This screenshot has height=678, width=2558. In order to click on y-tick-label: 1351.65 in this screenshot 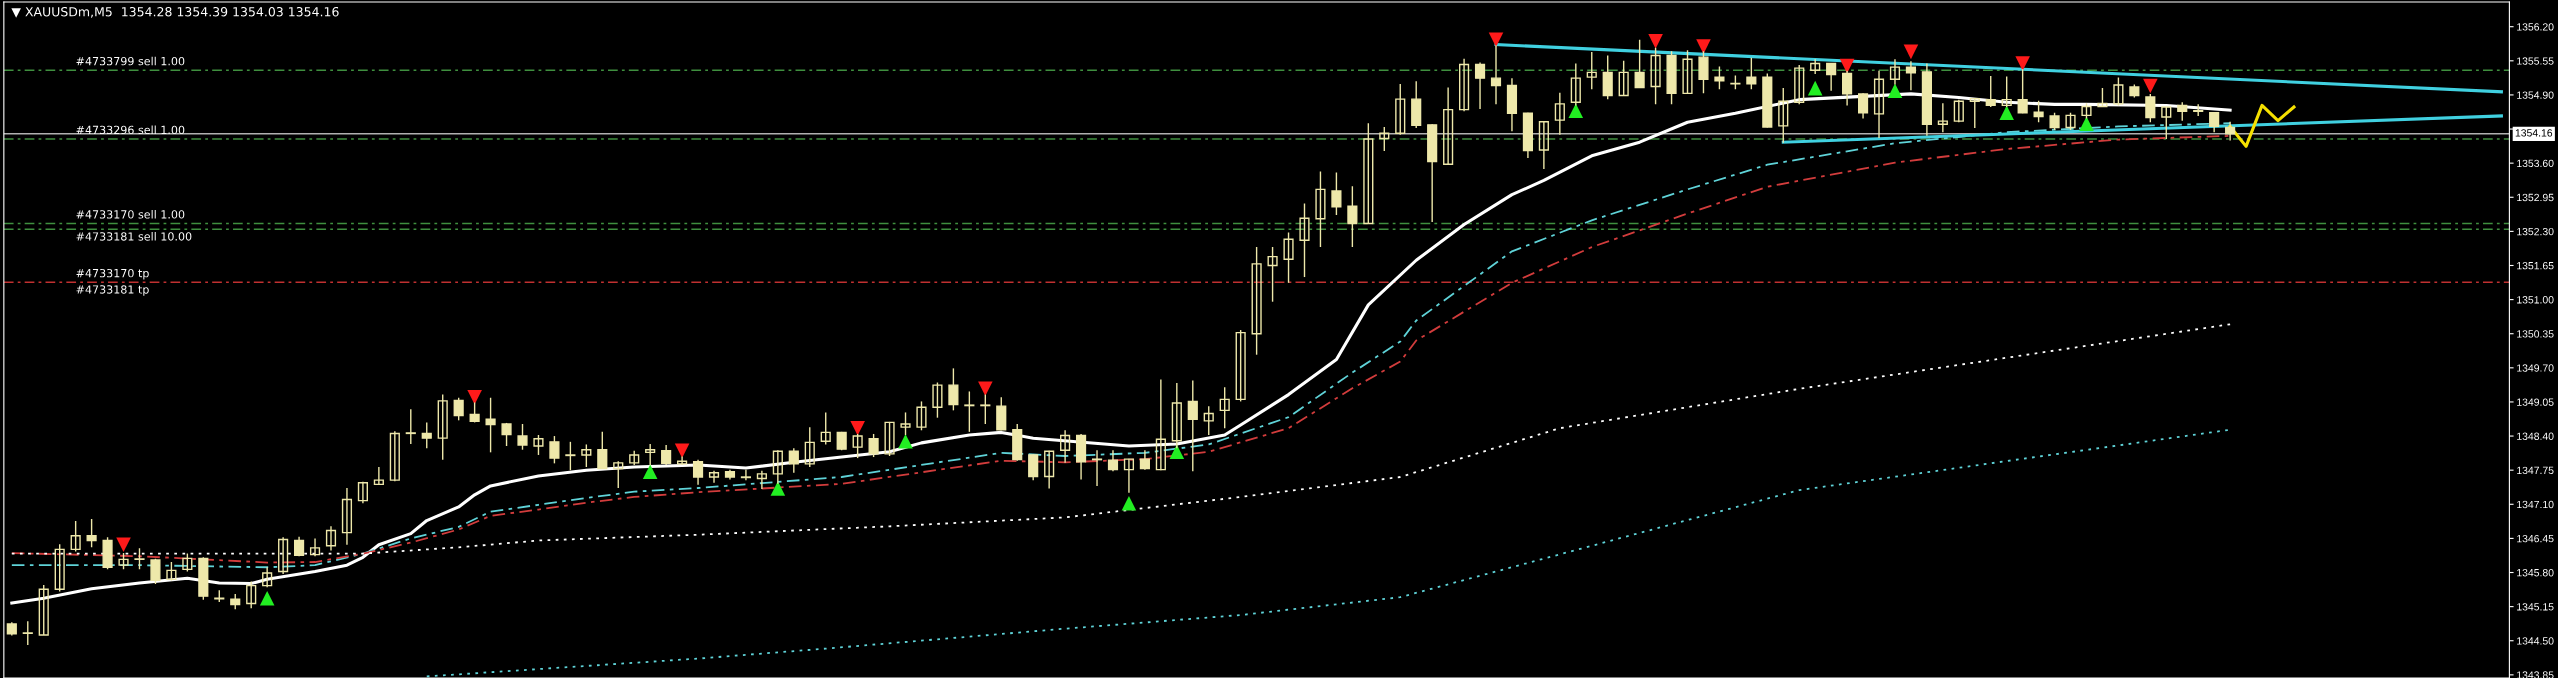, I will do `click(2535, 265)`.